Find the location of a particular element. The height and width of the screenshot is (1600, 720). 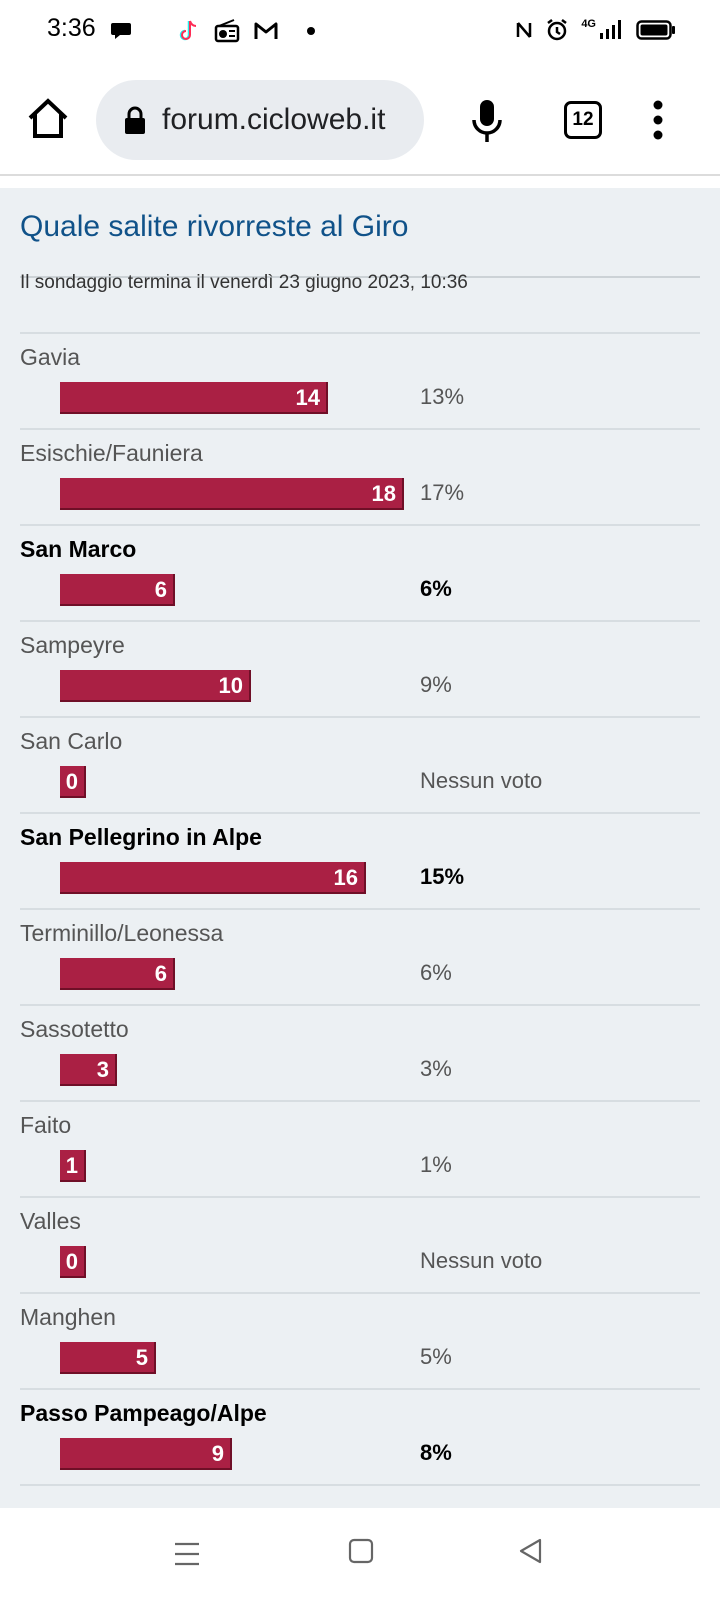

signal-icon is located at coordinates (610, 29).